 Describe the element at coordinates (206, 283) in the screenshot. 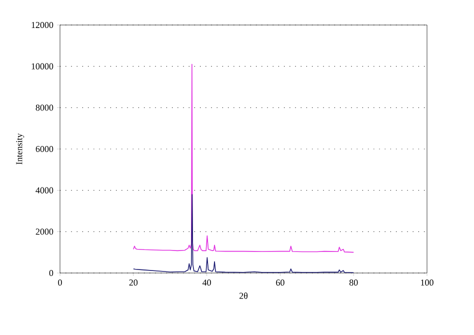

I see `x-tick-label: 40` at that location.